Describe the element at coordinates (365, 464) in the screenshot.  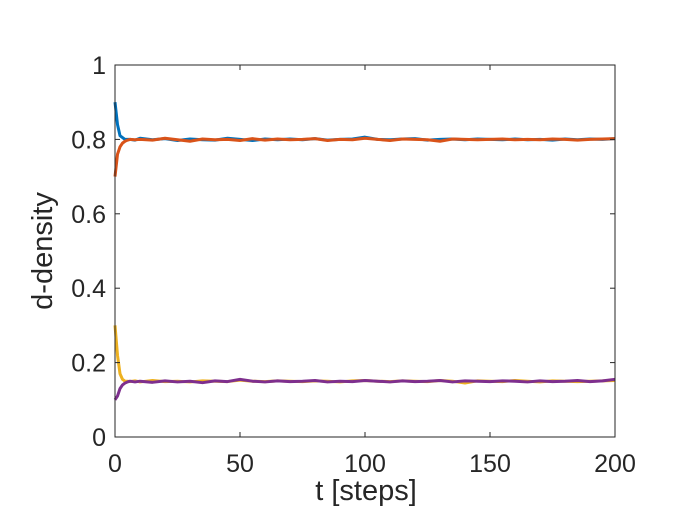
I see `x-tick-label: 100` at that location.